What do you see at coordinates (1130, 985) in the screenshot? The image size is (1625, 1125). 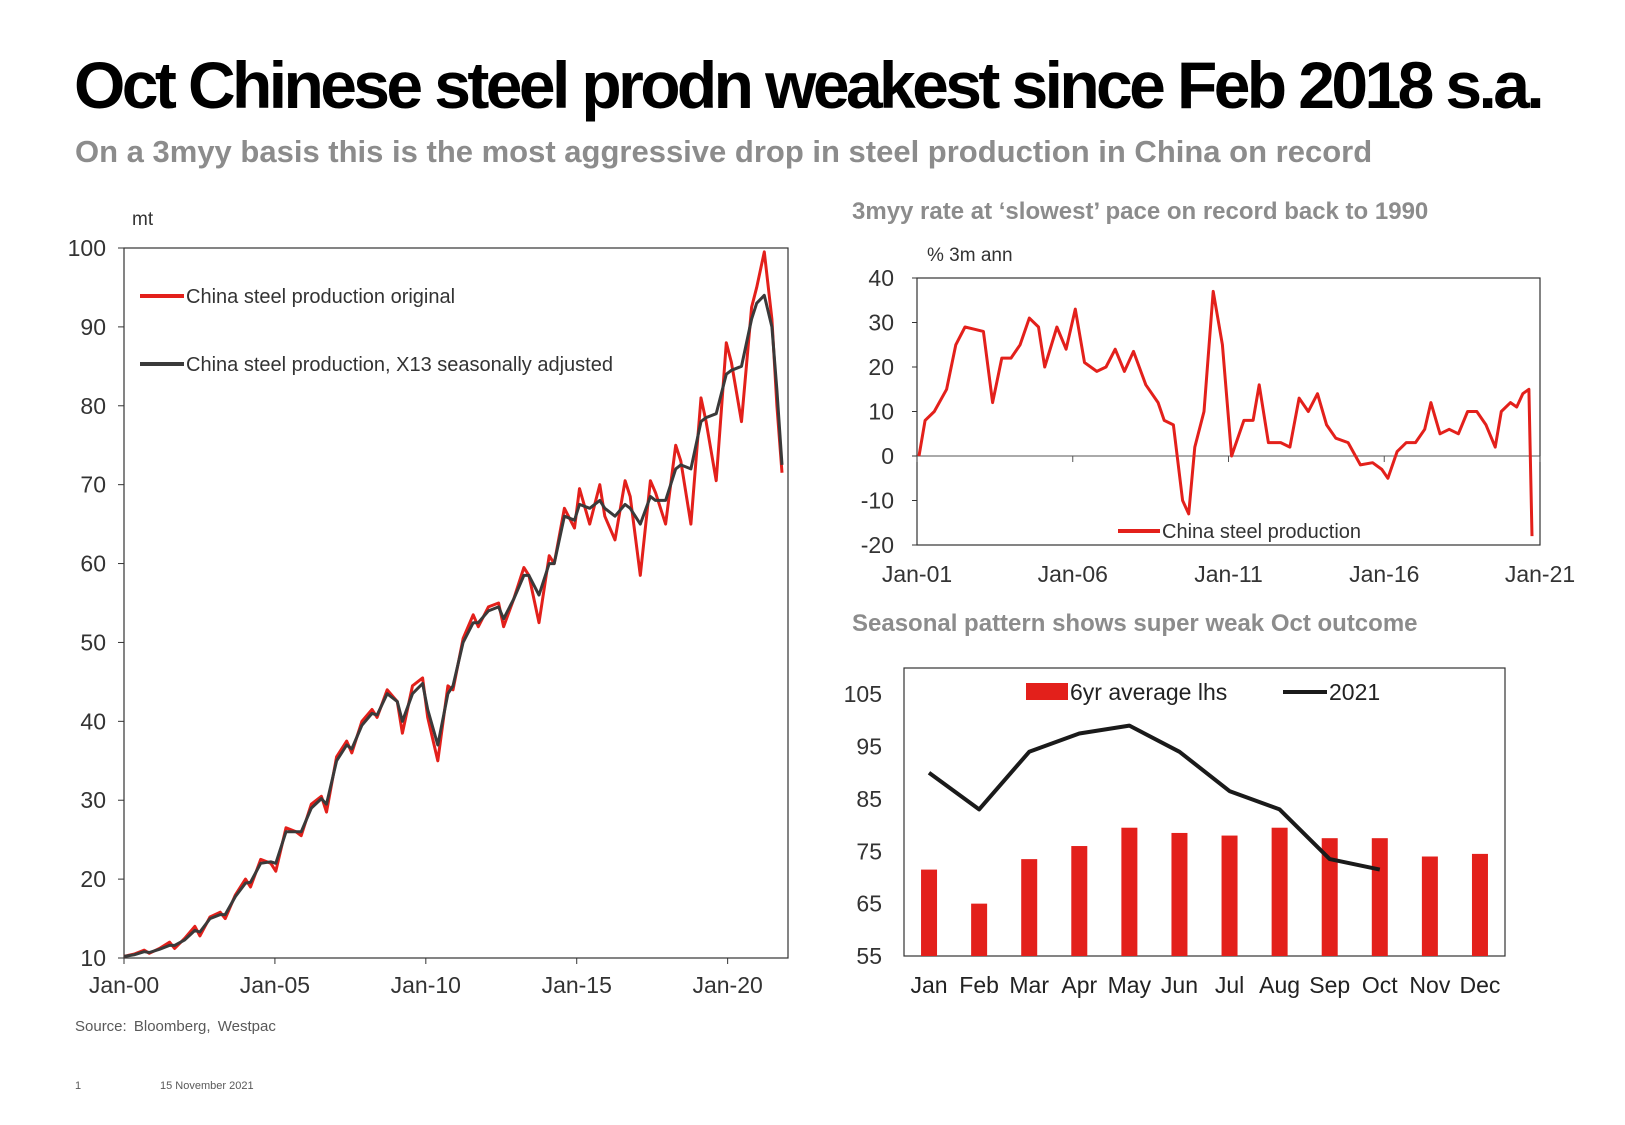 I see `seasonal-x-tick-label: May` at bounding box center [1130, 985].